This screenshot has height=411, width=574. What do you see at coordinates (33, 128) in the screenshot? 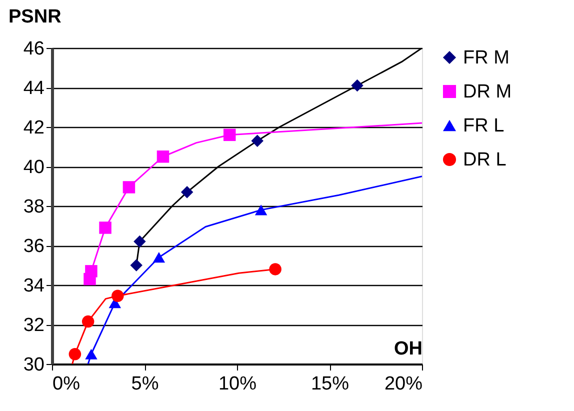
I see `y-tick-label: 42` at bounding box center [33, 128].